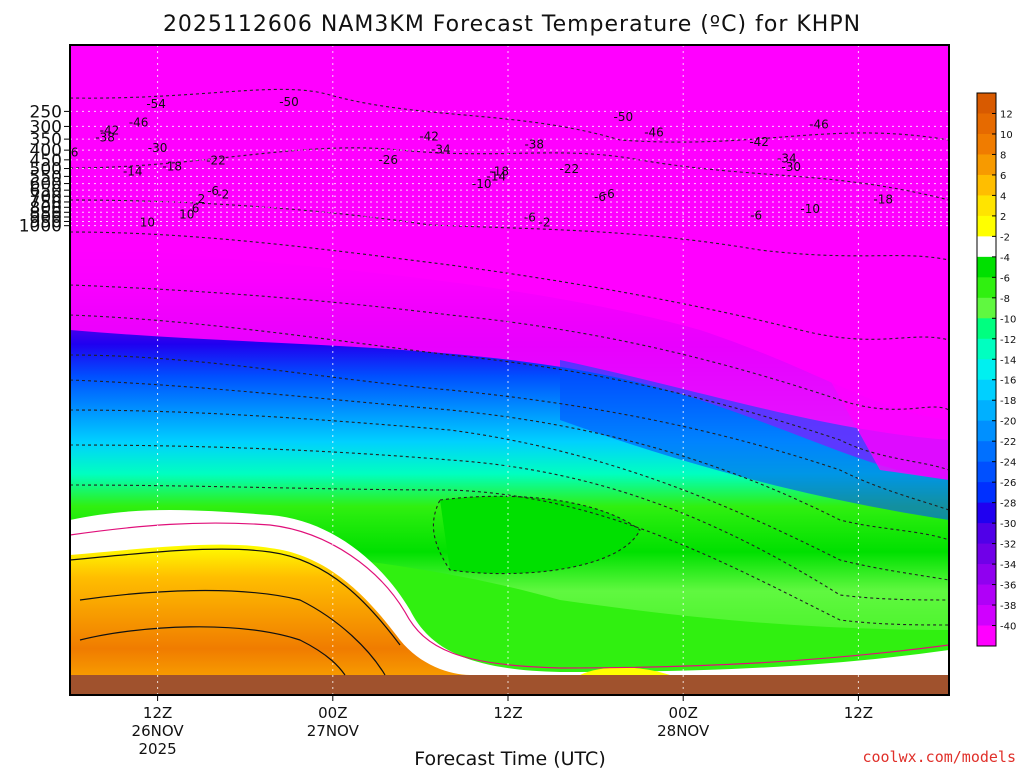 The width and height of the screenshot is (1024, 768). I want to click on y-tick-label: 850, so click(46, 213).